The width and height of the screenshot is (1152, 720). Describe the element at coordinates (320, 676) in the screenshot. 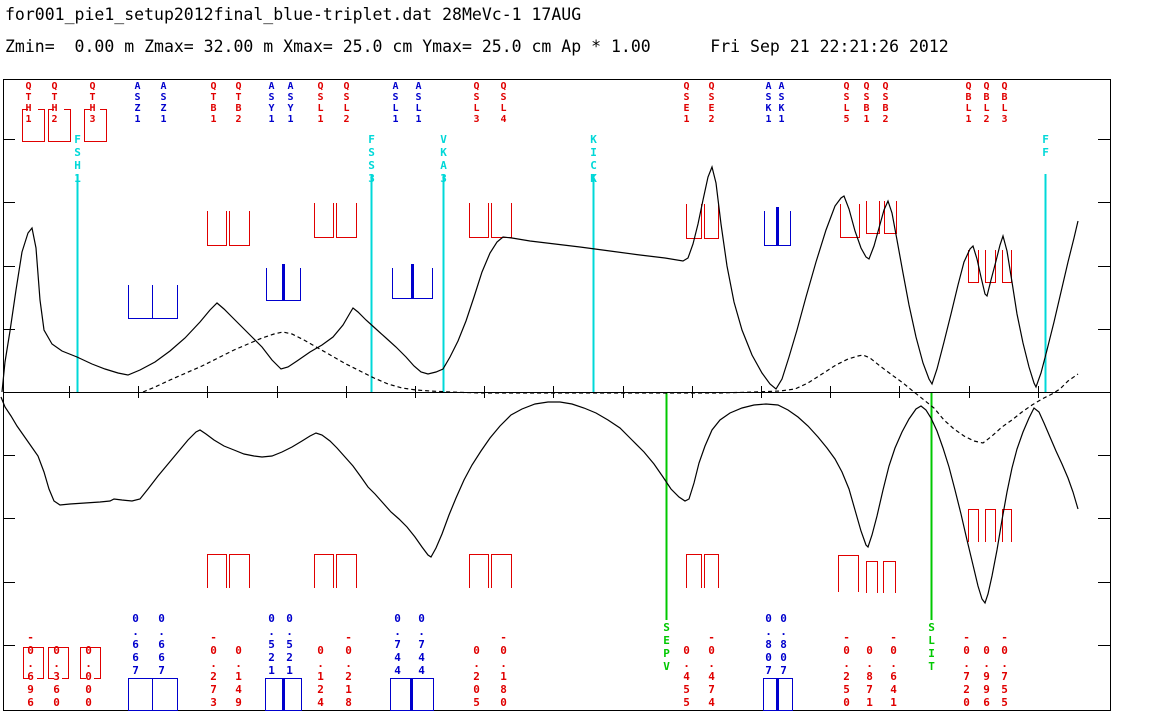

I see `element-value: 0.124` at that location.